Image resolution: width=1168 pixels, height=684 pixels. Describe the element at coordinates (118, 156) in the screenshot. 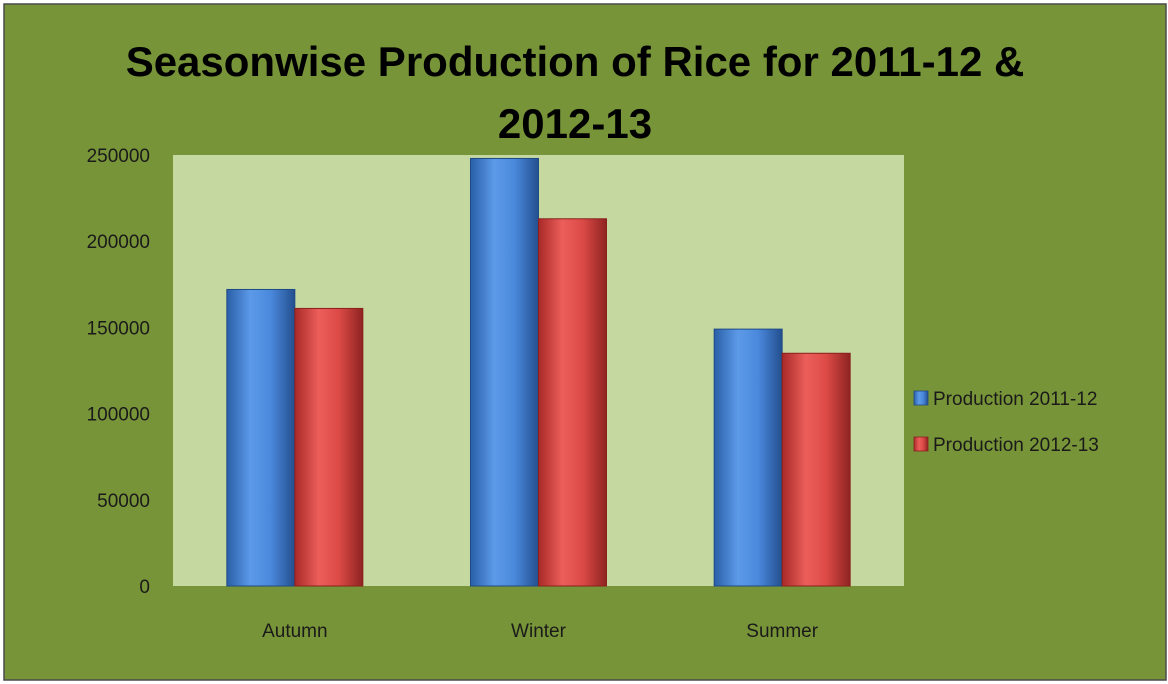

I see `y-tick-label: 250000` at that location.